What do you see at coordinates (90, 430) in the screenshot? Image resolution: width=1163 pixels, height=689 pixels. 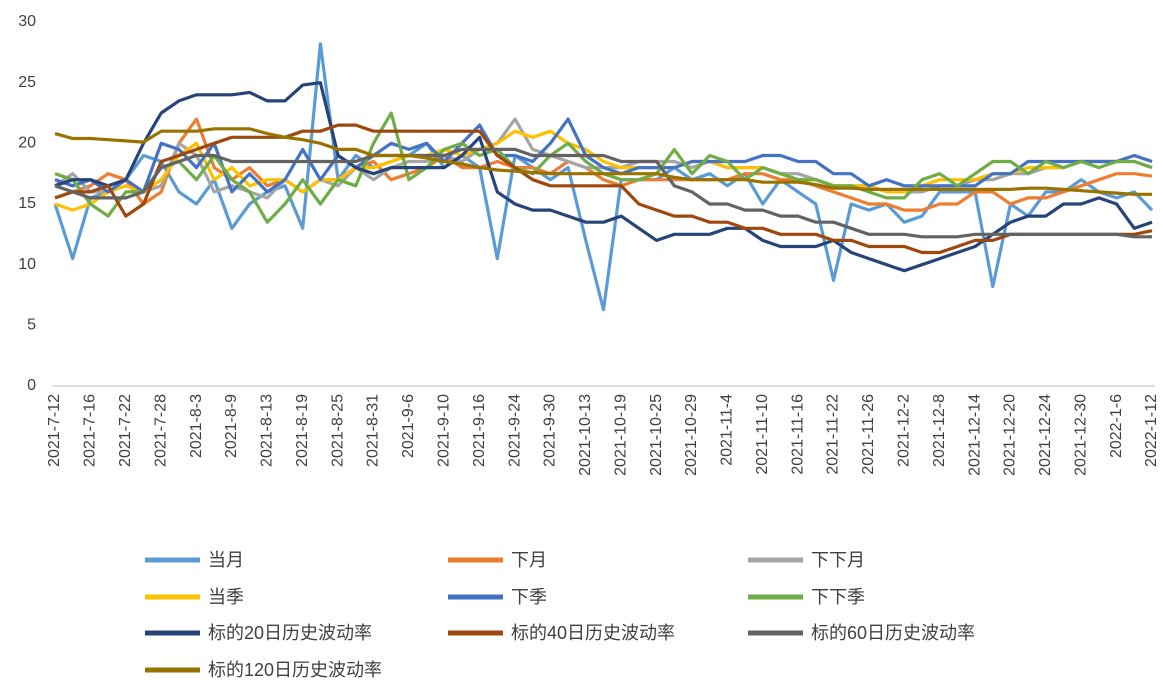 I see `x-tick-label: 2021-7-16` at bounding box center [90, 430].